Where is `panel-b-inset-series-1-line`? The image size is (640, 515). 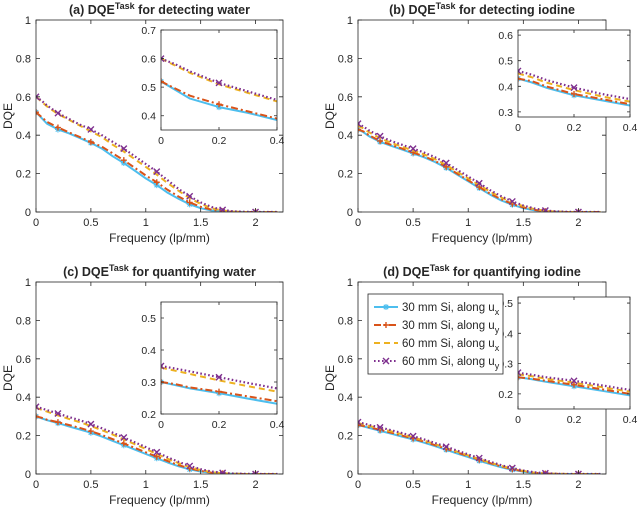
panel-b-inset-series-1-line is located at coordinates (574, 92).